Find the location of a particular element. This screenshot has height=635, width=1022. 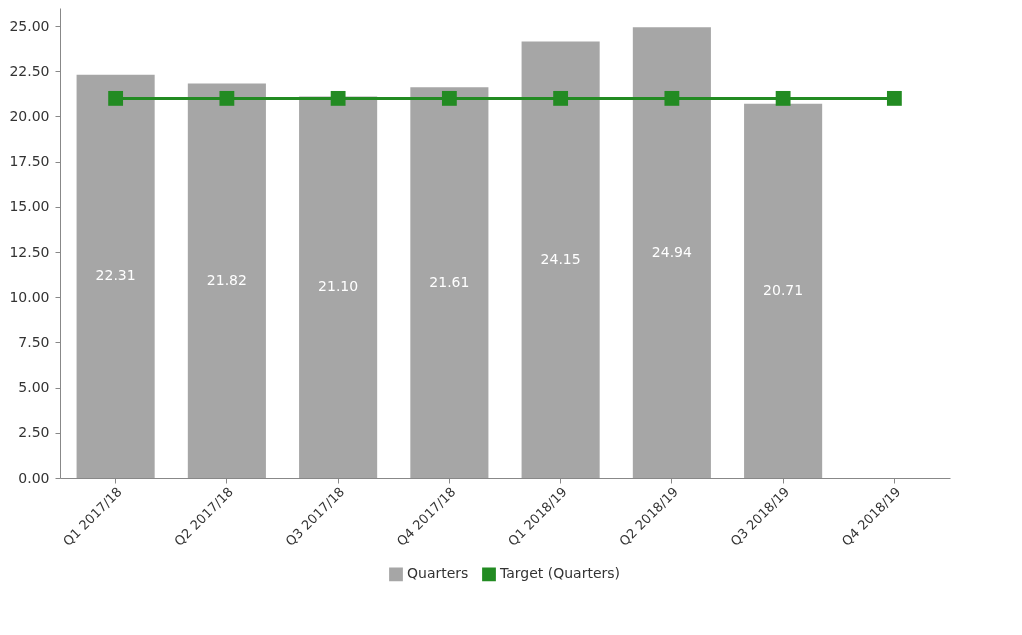

data-label: 21.61 is located at coordinates (449, 281).